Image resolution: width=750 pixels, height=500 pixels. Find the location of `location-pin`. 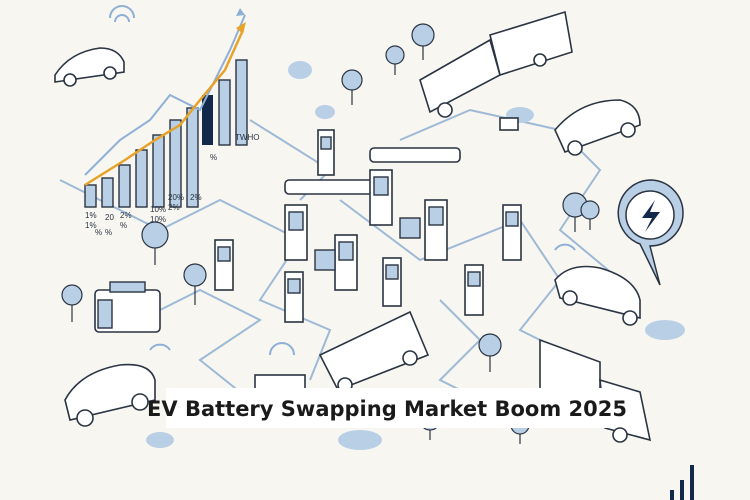

location-pin is located at coordinates (650, 232).